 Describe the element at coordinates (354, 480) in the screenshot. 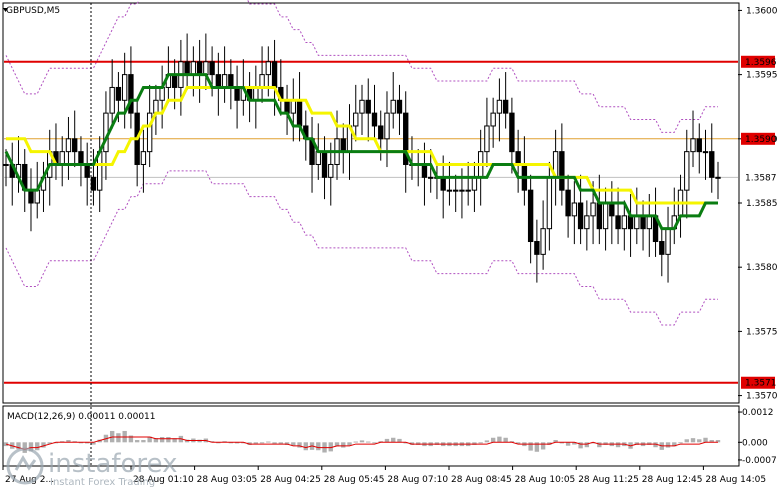

I see `time-tick-label: 28 Aug 05:45` at that location.